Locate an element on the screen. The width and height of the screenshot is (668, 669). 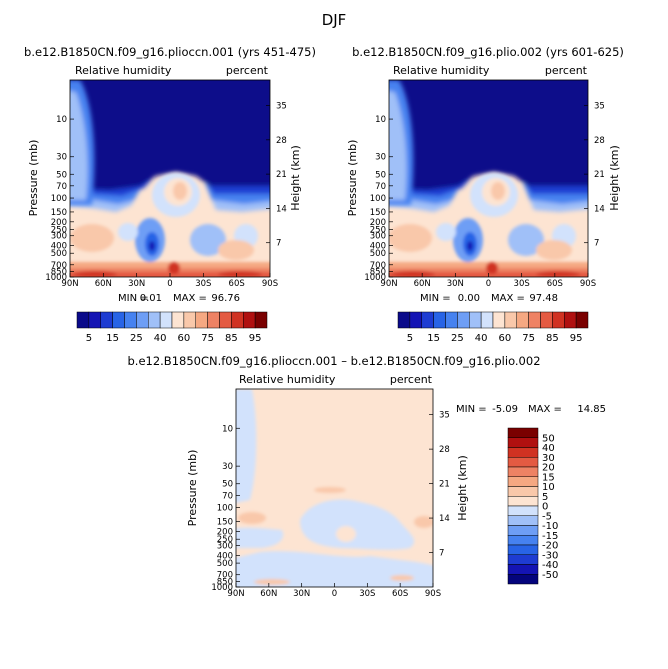
panel-a-variable-label: Relative humidity is located at coordinates (123, 70).